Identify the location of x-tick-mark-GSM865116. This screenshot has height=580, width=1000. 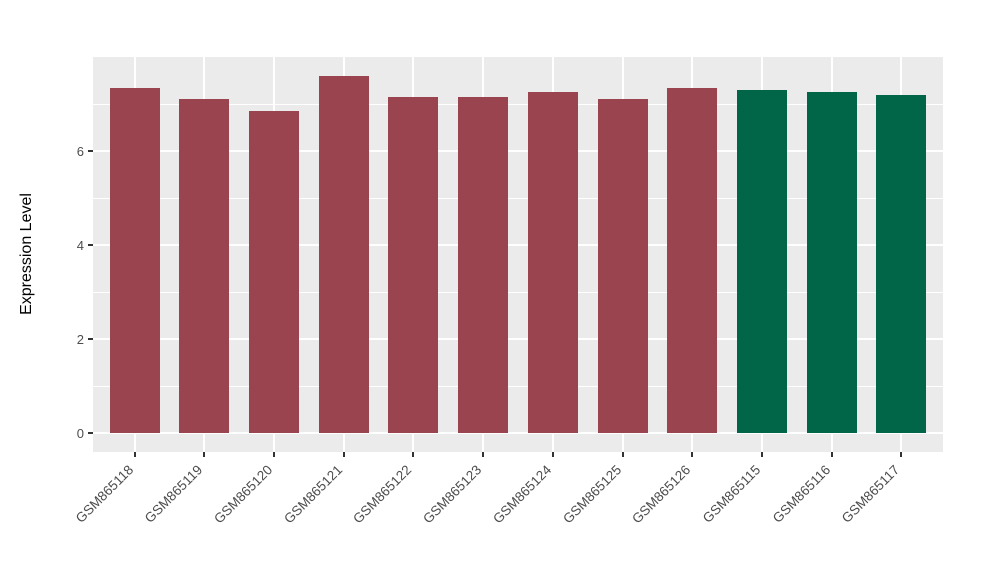
(831, 454).